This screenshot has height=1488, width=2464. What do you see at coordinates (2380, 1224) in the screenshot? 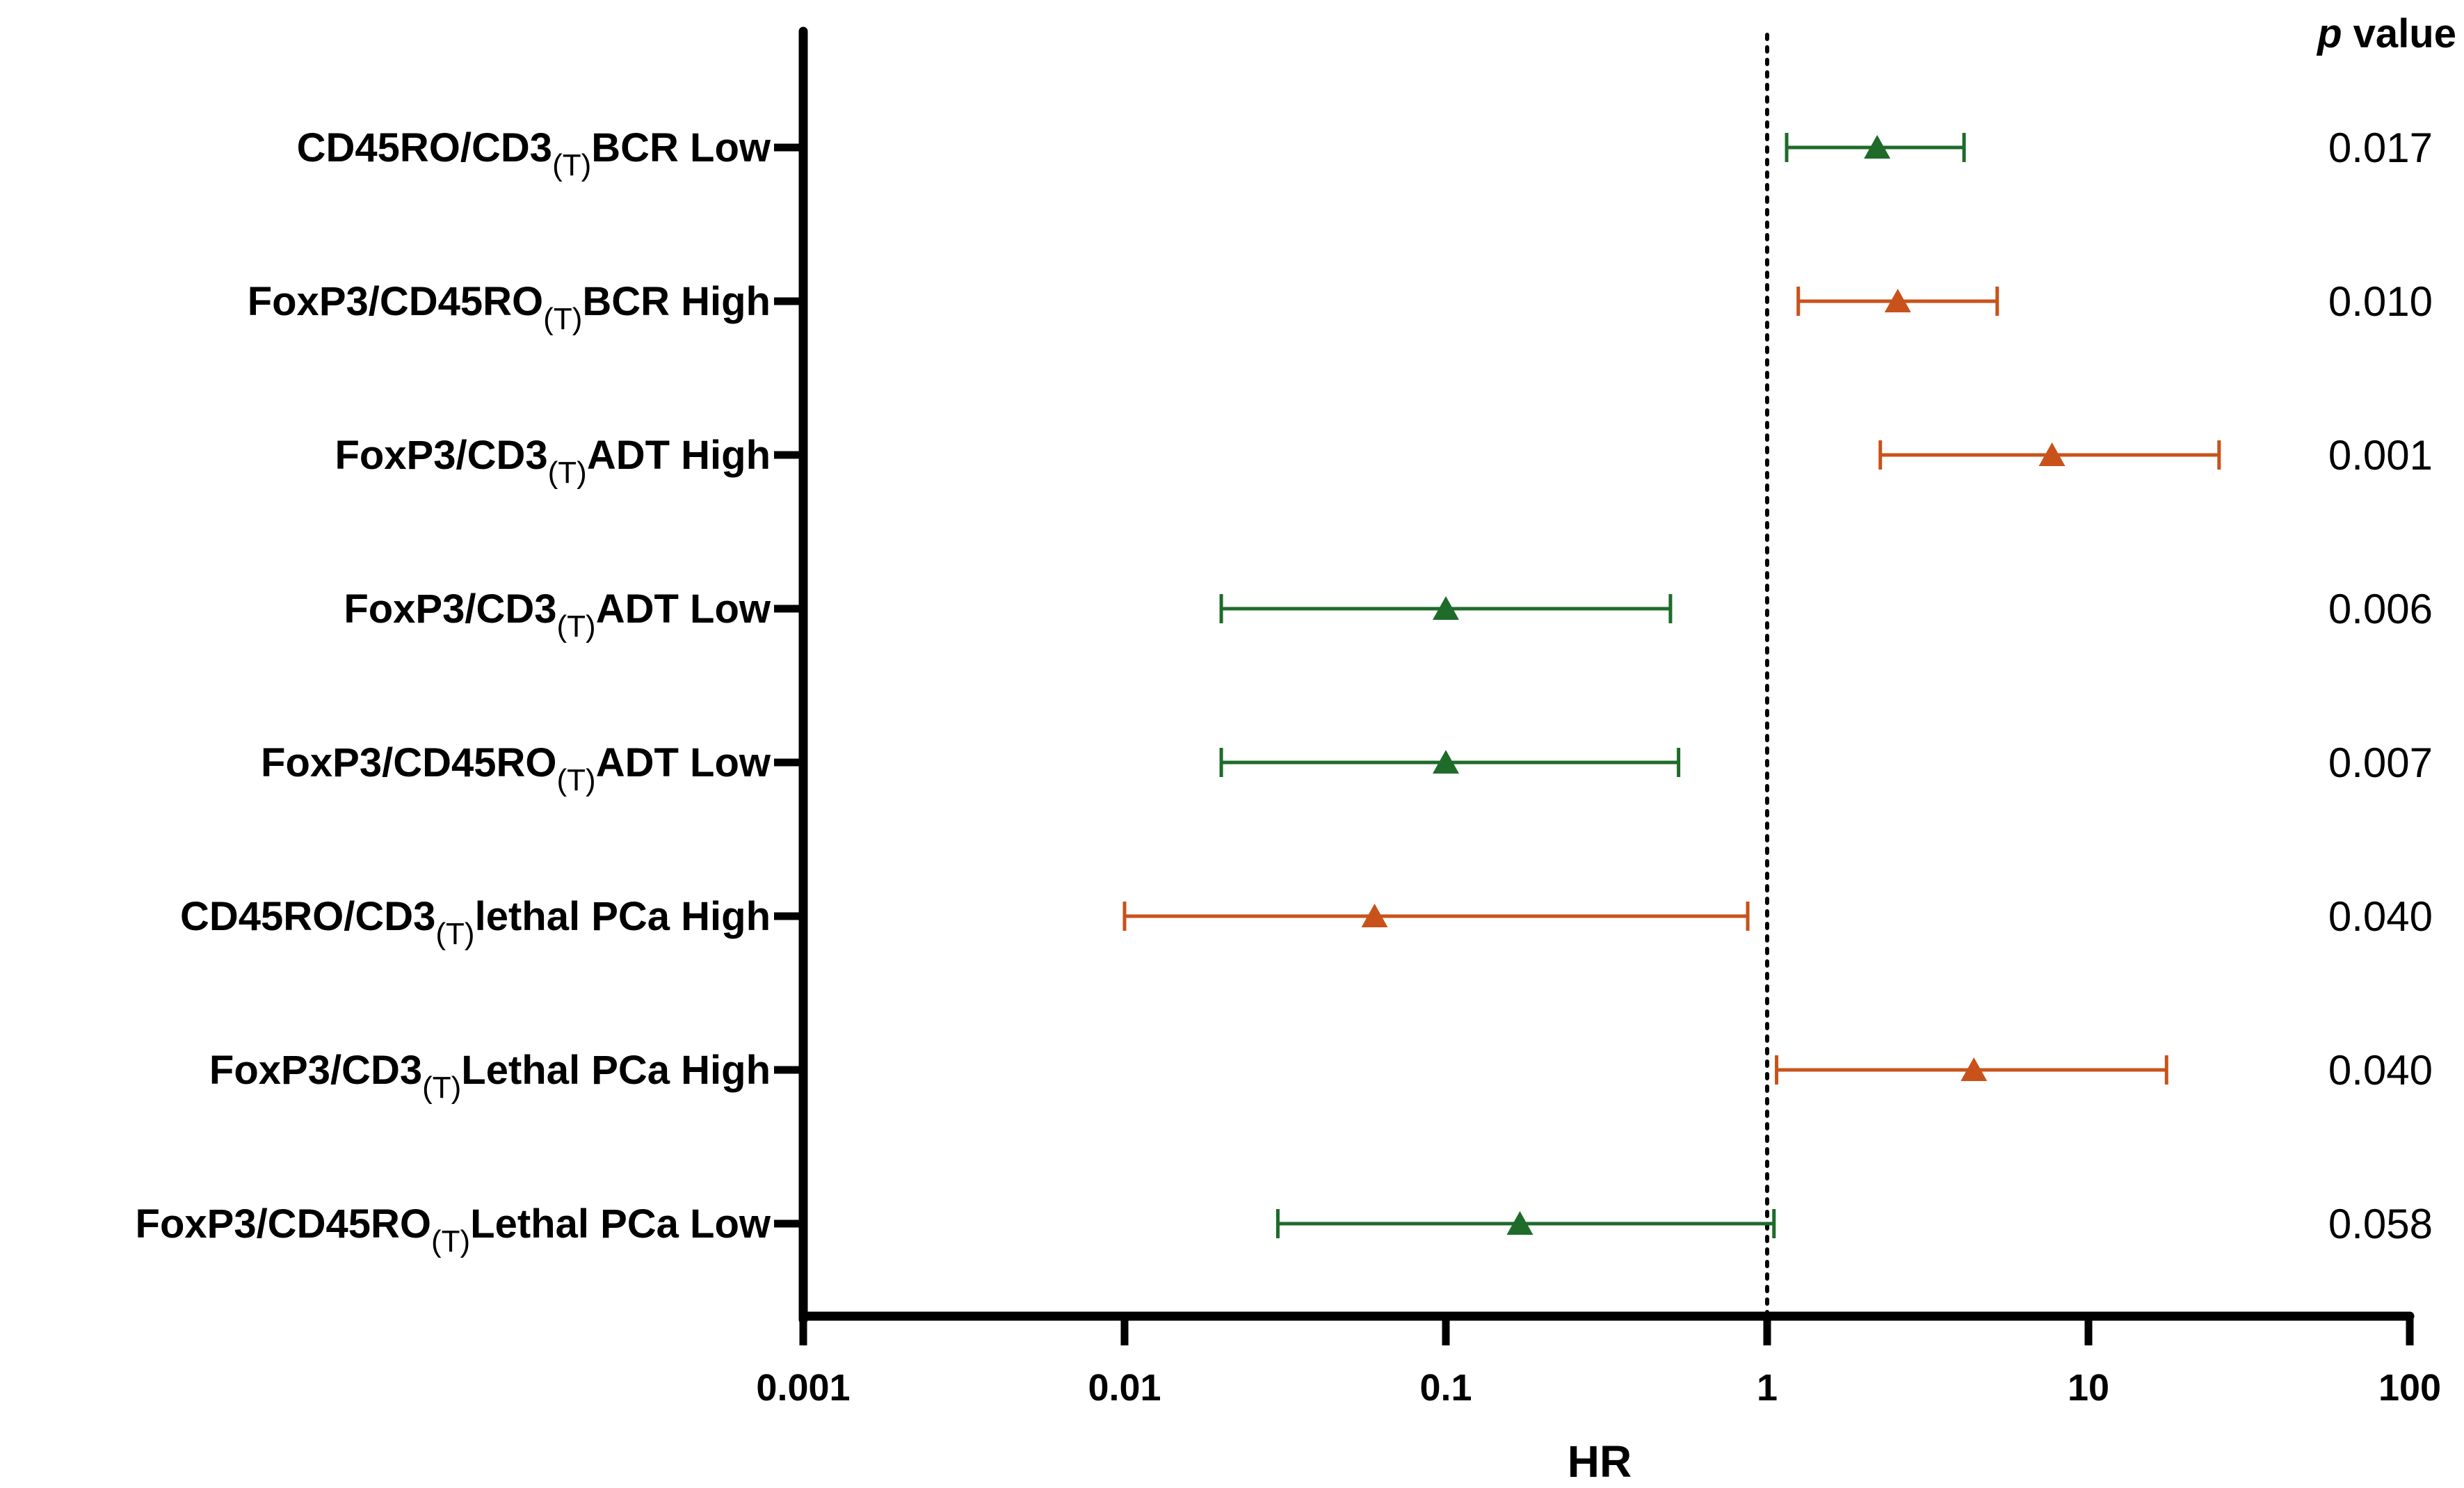
I see `p-value: 0.058` at bounding box center [2380, 1224].